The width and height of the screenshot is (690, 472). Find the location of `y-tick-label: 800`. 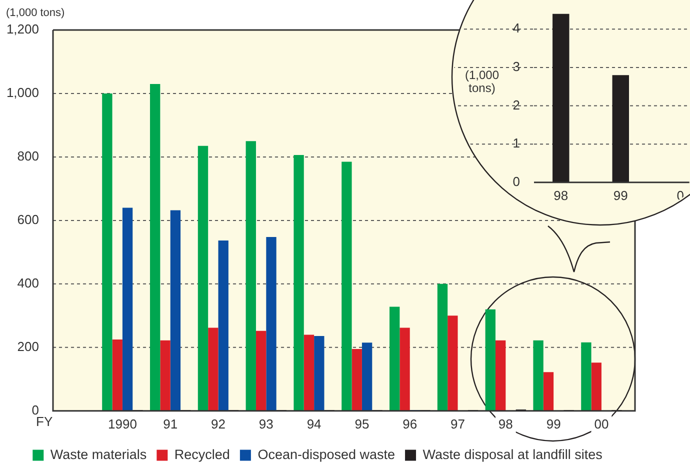

y-tick-label: 800 is located at coordinates (28, 156).